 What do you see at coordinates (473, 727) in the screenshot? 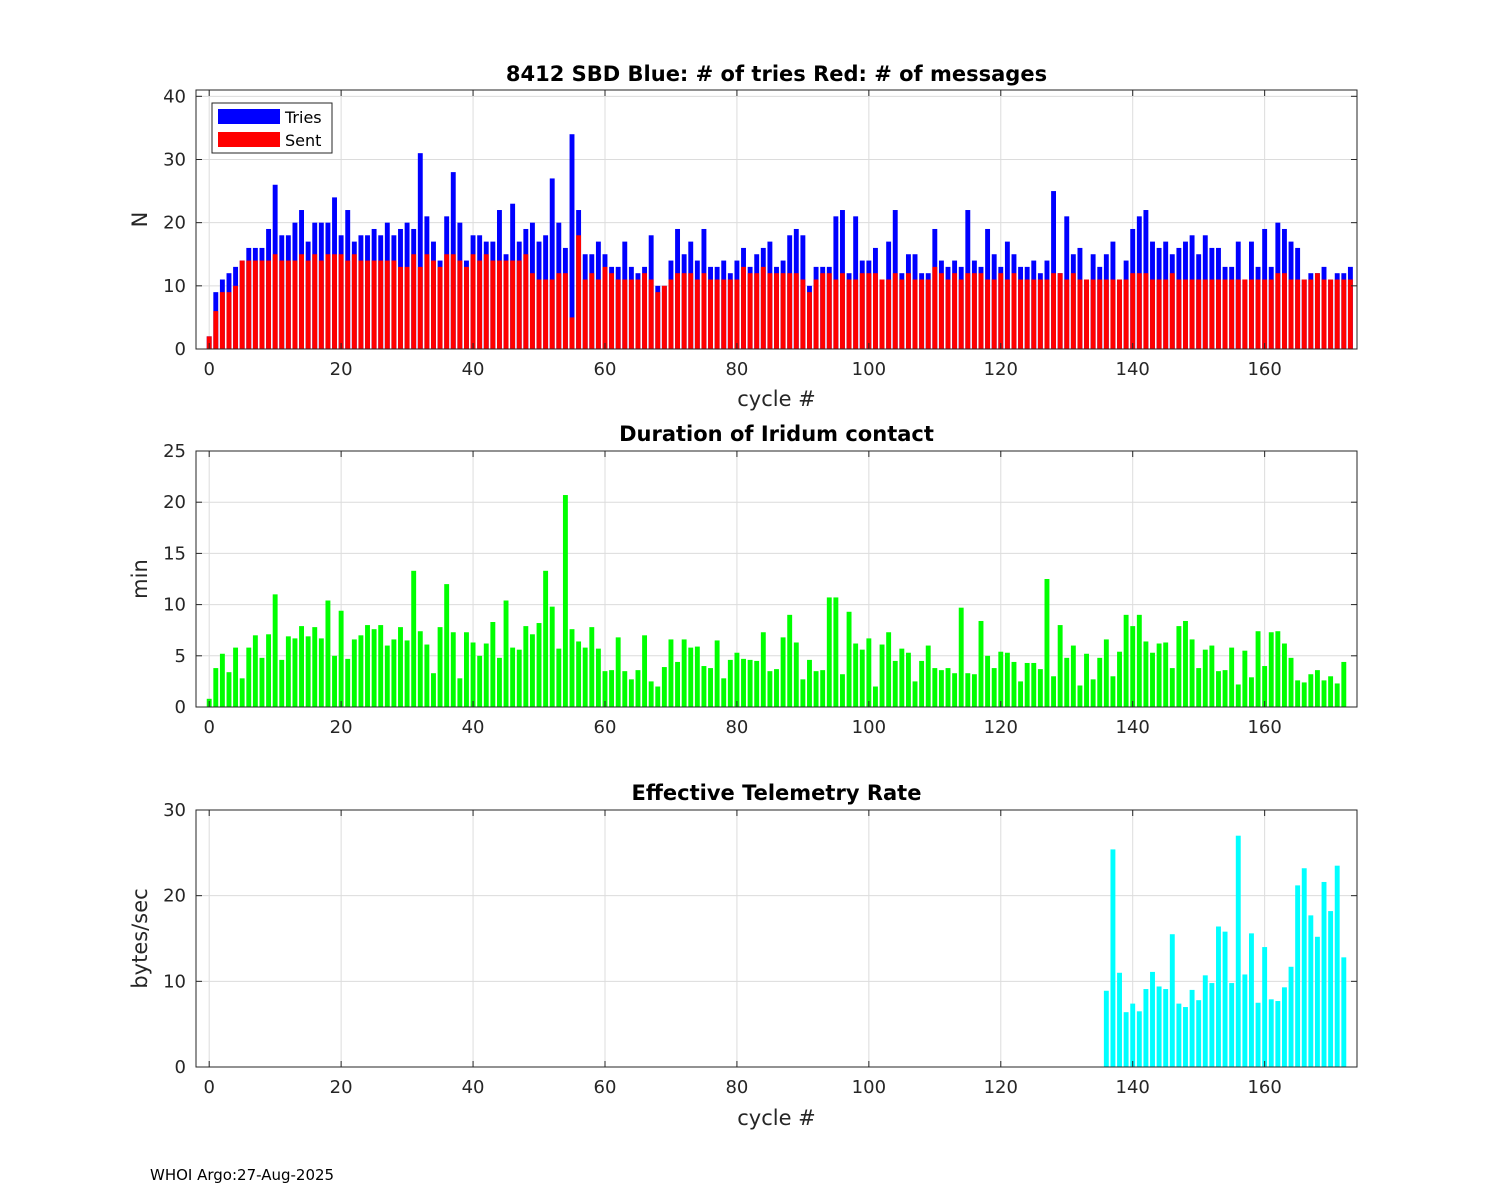
I see `x-tick-label: 40` at bounding box center [473, 727].